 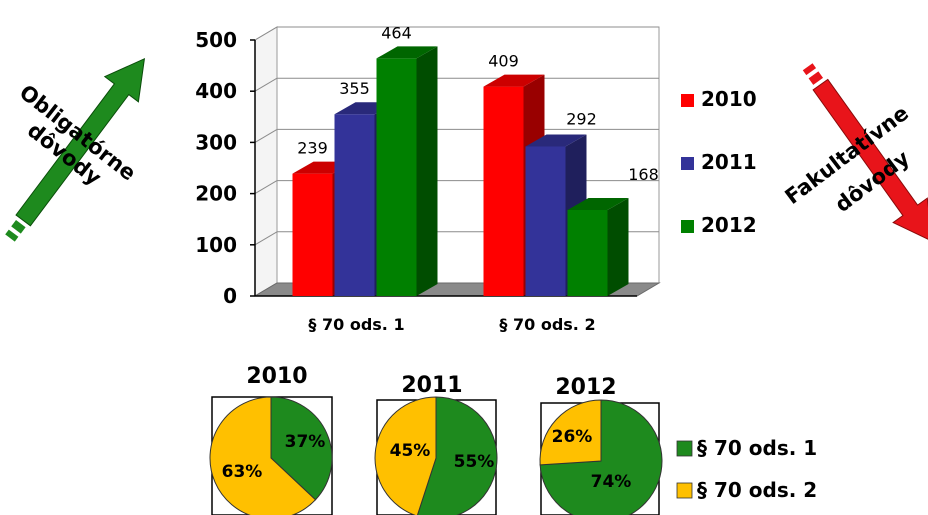 What do you see at coordinates (870, 160) in the screenshot?
I see `right-arrow-shaft` at bounding box center [870, 160].